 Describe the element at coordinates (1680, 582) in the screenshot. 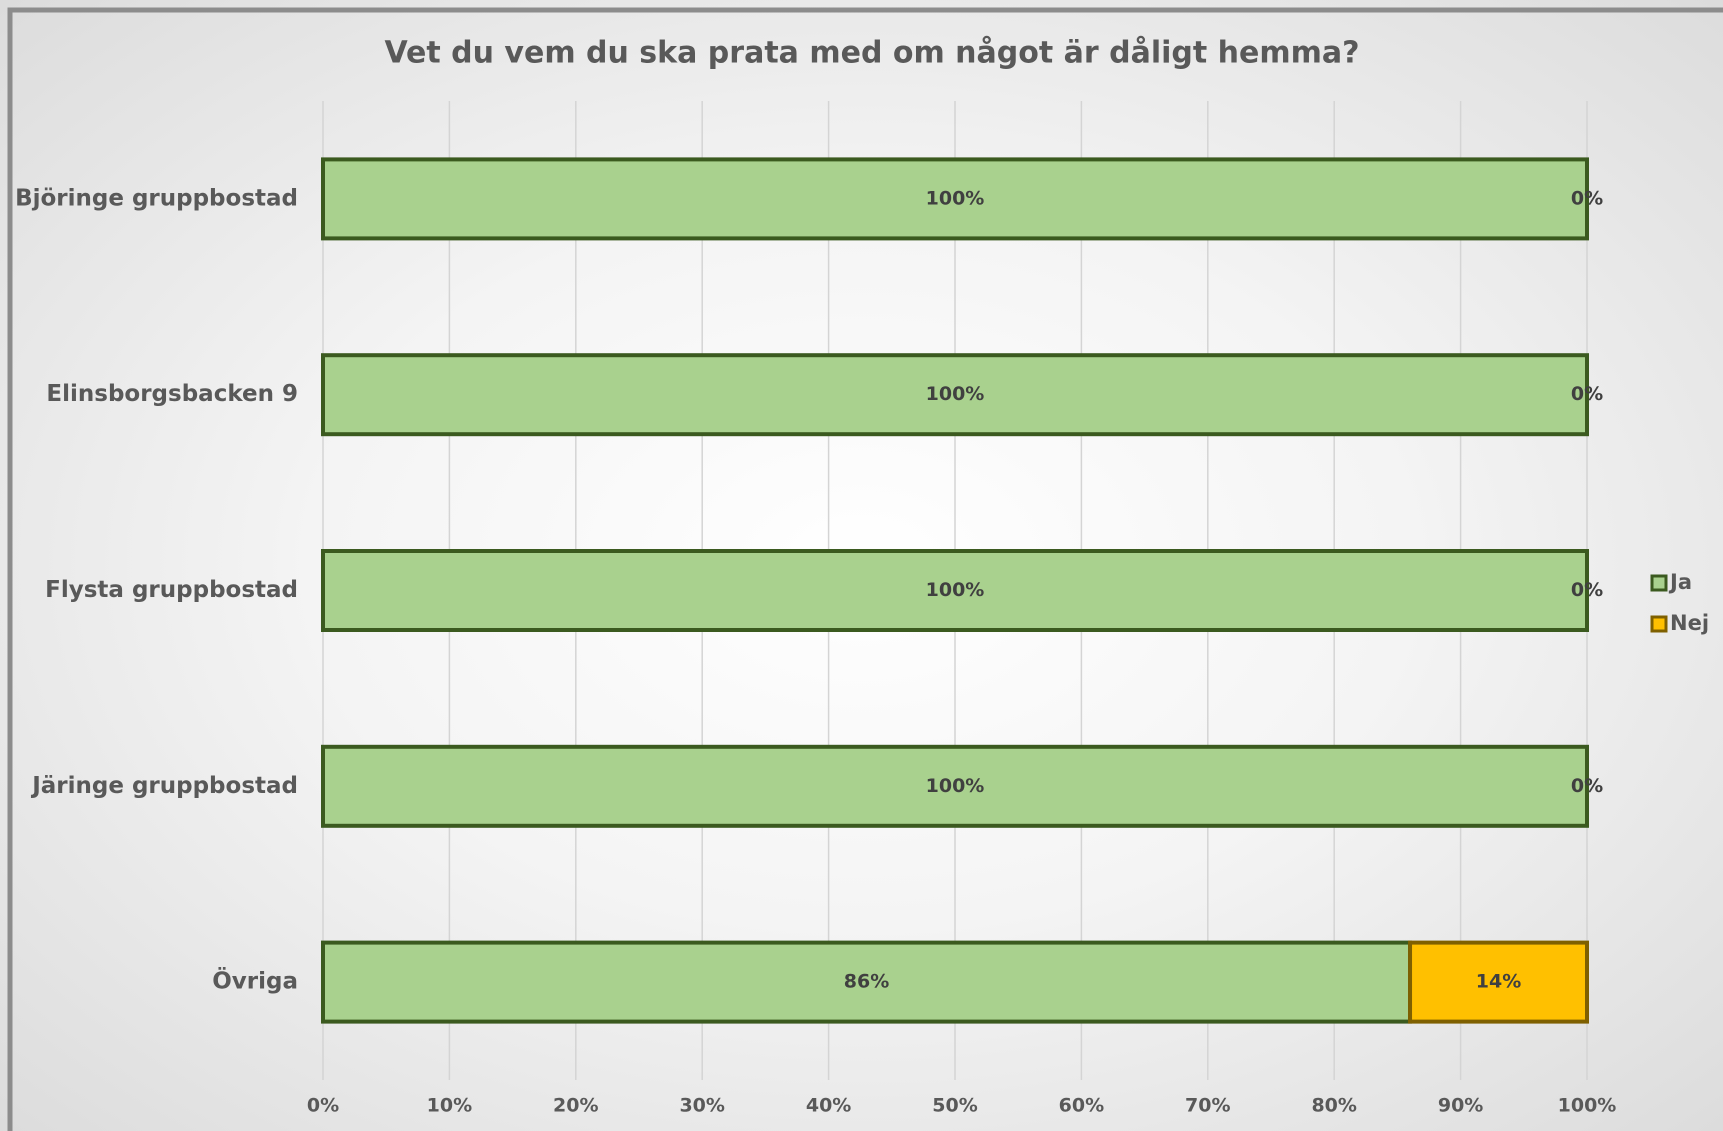

I see `legend-label: Ja` at that location.